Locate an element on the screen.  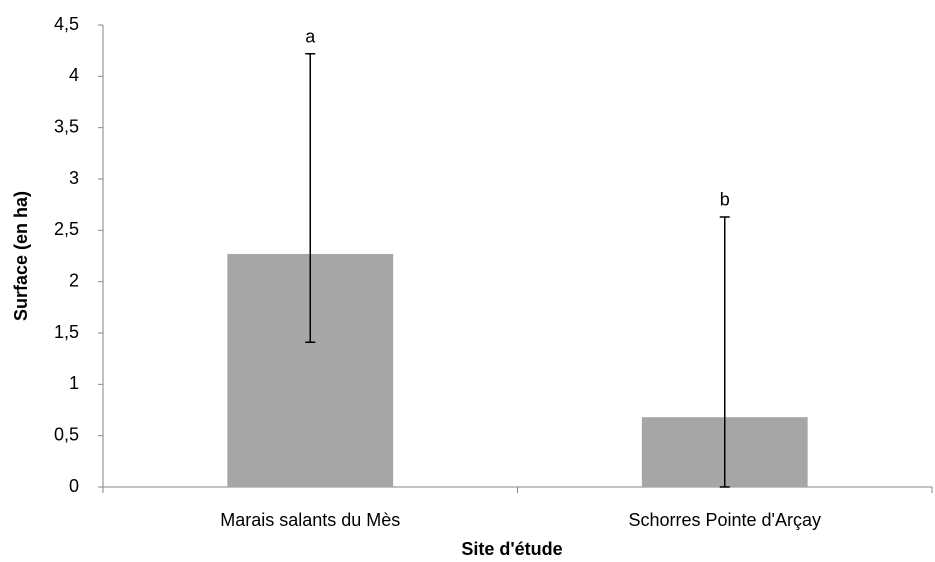
x-tick-label: Marais salants du Mès is located at coordinates (310, 520).